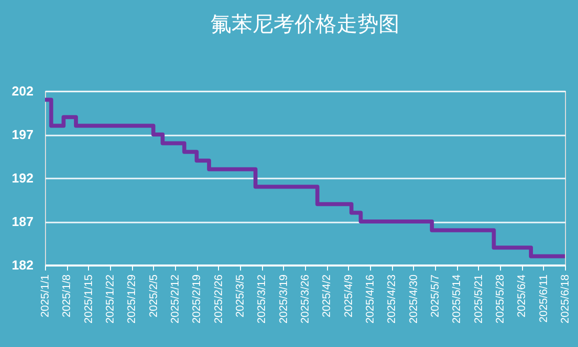 This screenshot has width=578, height=347. I want to click on x-tick-label: 2025/5/28, so click(500, 299).